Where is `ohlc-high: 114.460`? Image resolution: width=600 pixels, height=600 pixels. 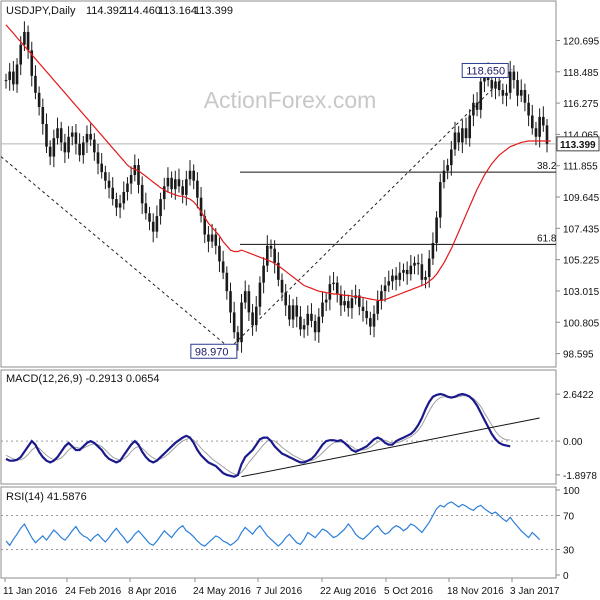
ohlc-high: 114.460 is located at coordinates (141, 11).